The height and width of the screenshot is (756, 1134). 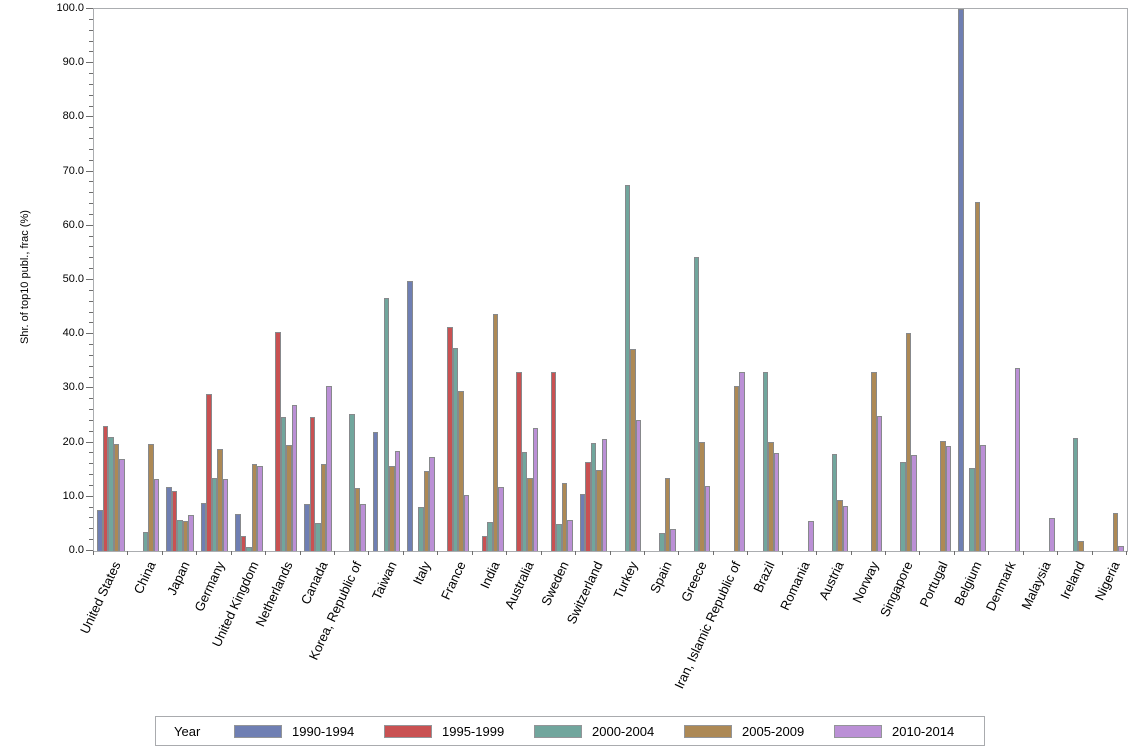 What do you see at coordinates (759, 731) in the screenshot?
I see `legend-item: 2005-2009` at bounding box center [759, 731].